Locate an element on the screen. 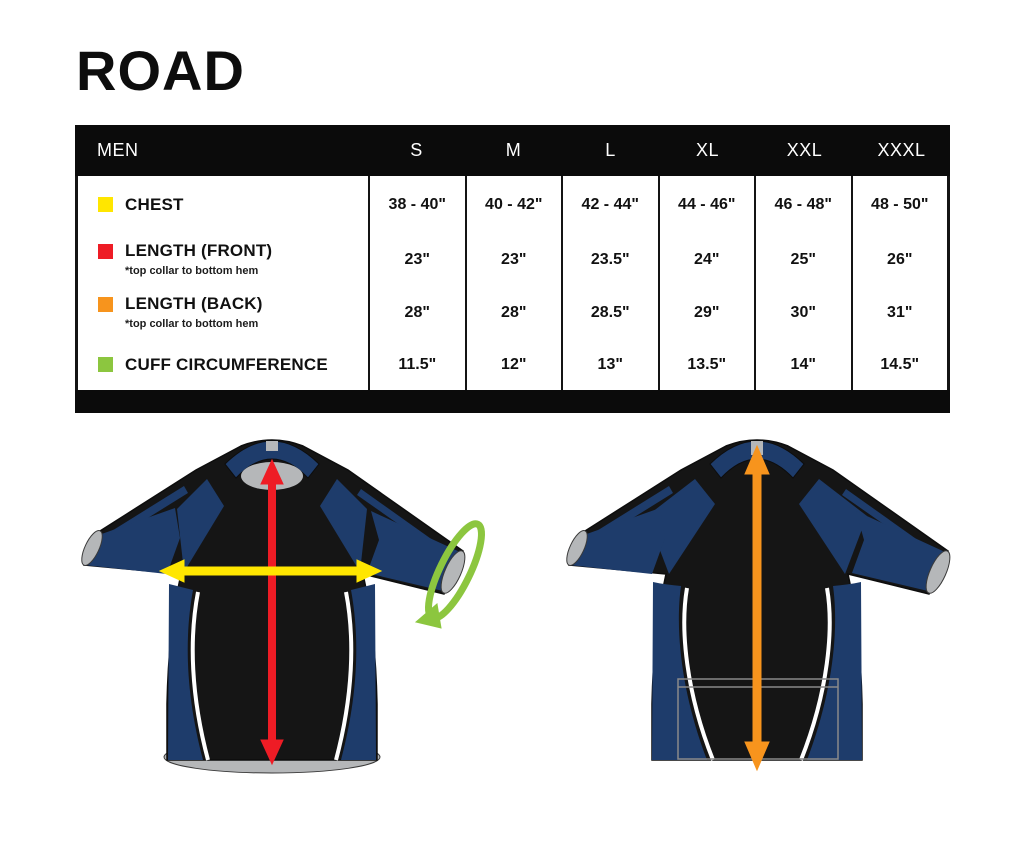 The image size is (1024, 841). back-side-panel-left is located at coordinates (679, 671).